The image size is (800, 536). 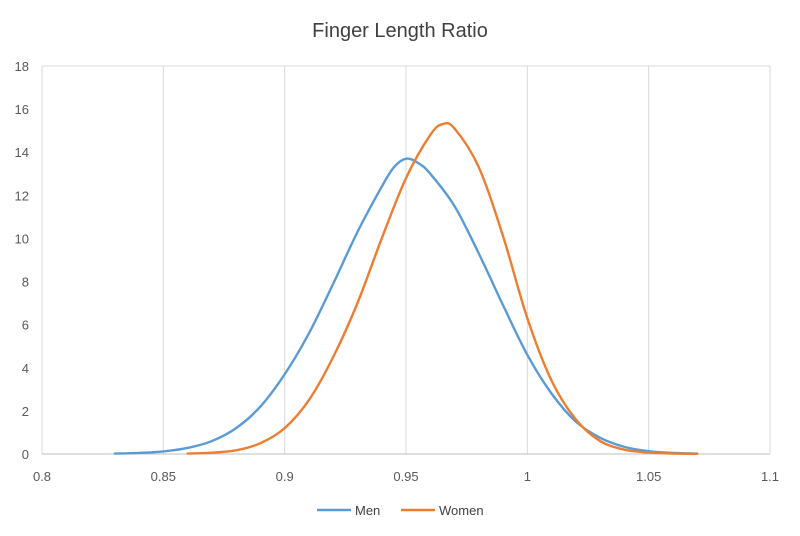 I want to click on x-tick-label: 0.95, so click(x=405, y=476).